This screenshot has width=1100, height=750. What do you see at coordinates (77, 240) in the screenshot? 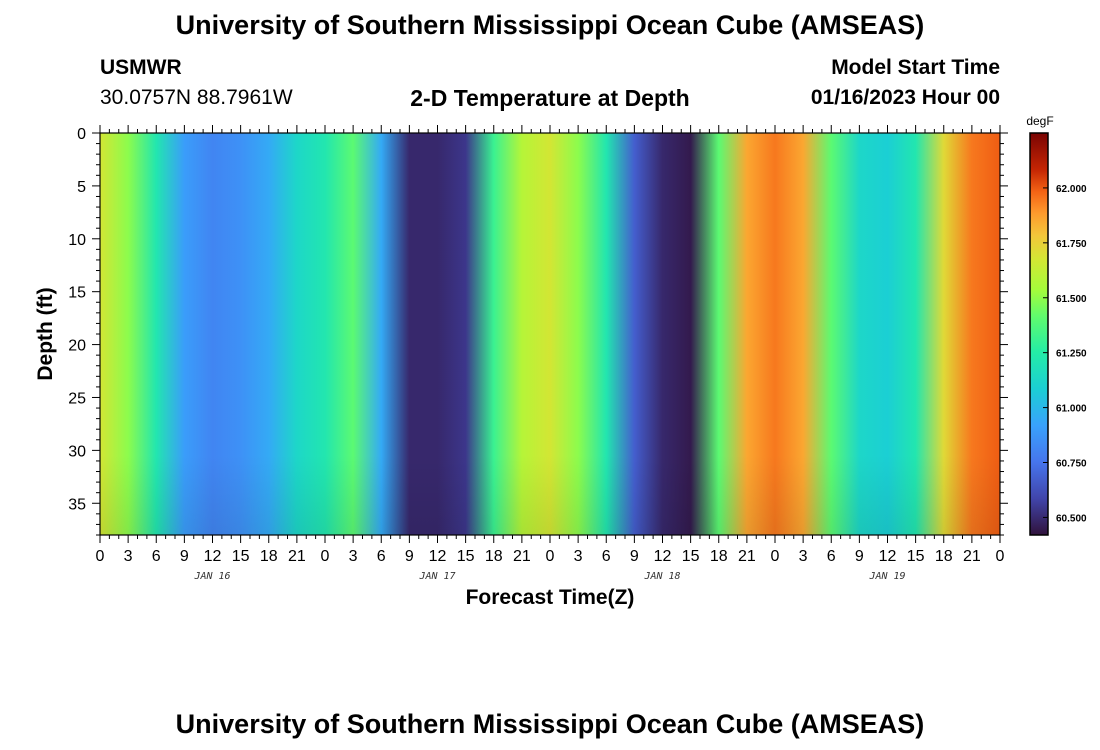
I see `y-tick-label: 10` at bounding box center [77, 240].